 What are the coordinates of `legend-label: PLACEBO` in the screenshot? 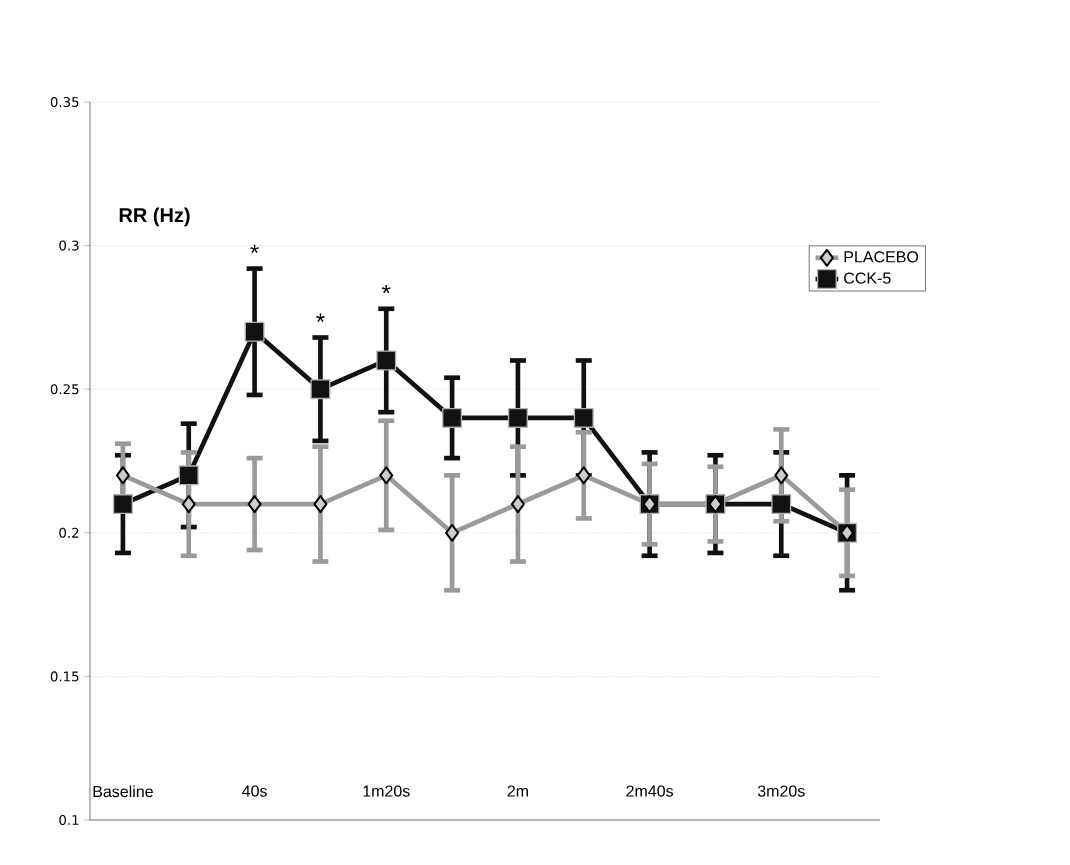 It's located at (881, 257).